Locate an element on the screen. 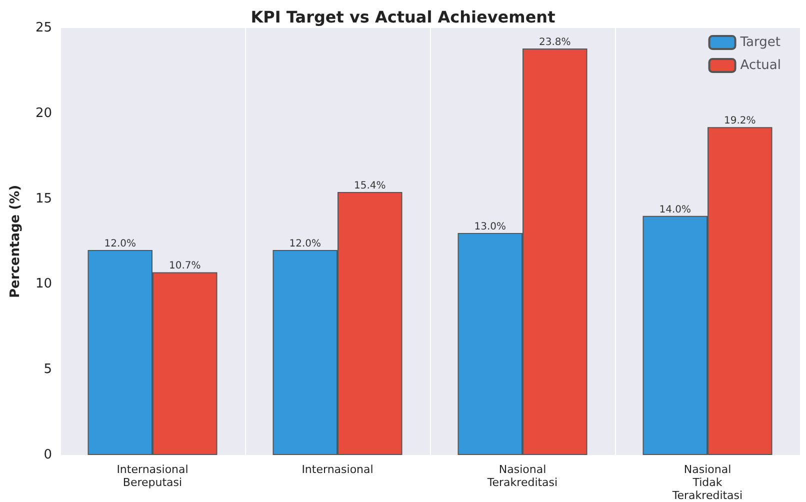 The width and height of the screenshot is (806, 502). y-tick-label: 20 is located at coordinates (43, 113).